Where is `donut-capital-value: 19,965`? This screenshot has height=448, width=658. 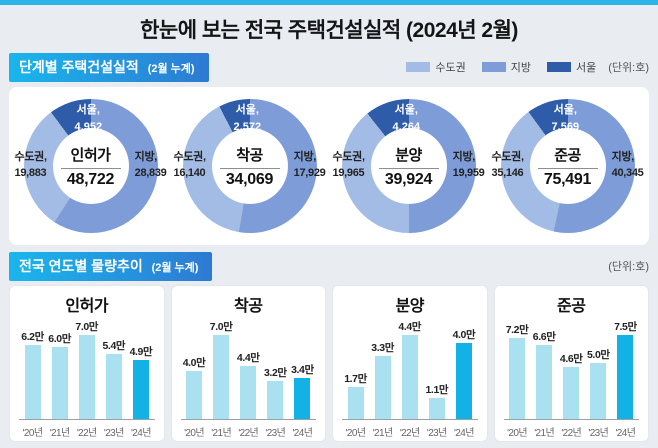
donut-capital-value: 19,965 is located at coordinates (348, 173).